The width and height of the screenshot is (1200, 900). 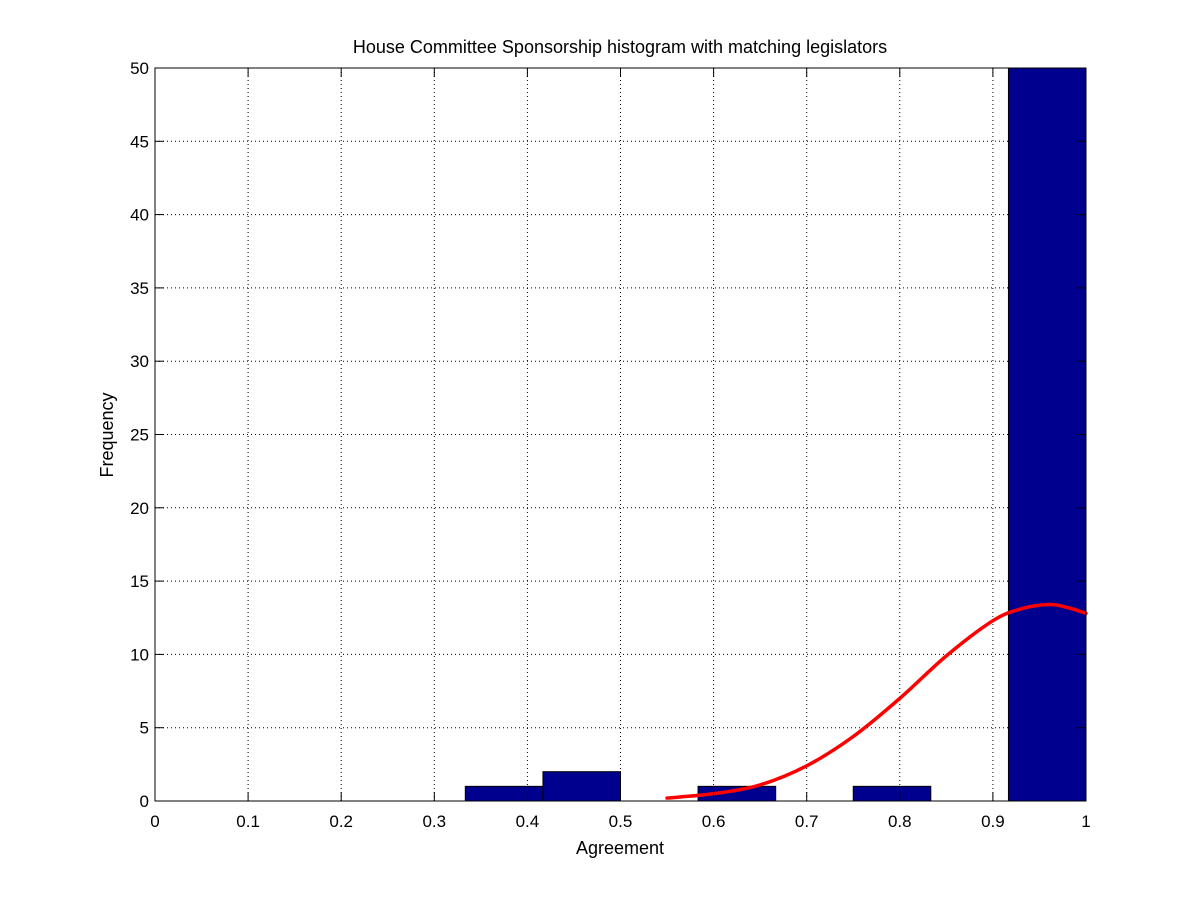 What do you see at coordinates (139, 288) in the screenshot?
I see `y-tick-label: 35` at bounding box center [139, 288].